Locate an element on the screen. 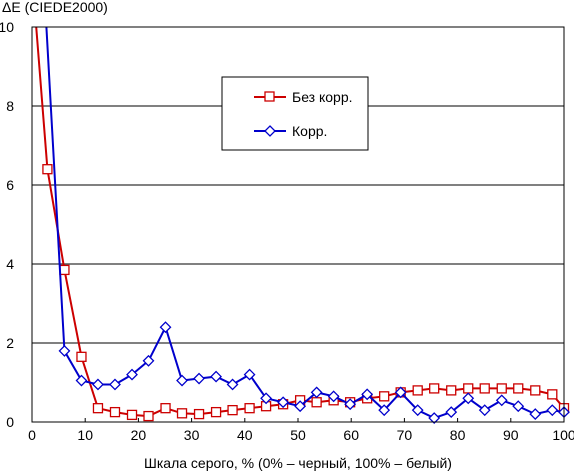 The width and height of the screenshot is (574, 472). legend: Без корр. Корр. is located at coordinates (295, 113).